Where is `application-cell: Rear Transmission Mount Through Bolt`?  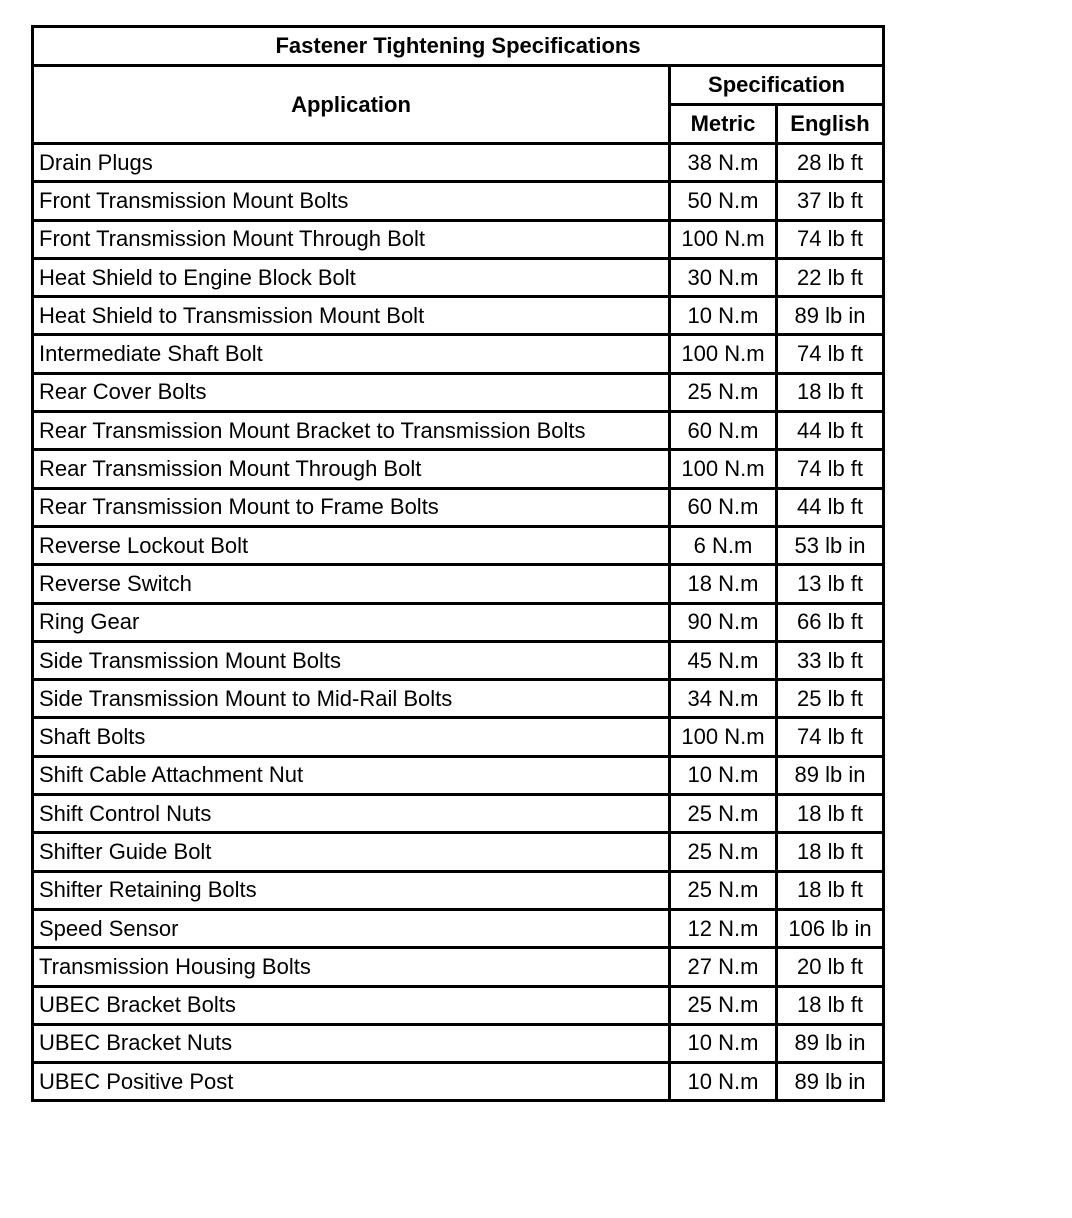 application-cell: Rear Transmission Mount Through Bolt is located at coordinates (351, 469).